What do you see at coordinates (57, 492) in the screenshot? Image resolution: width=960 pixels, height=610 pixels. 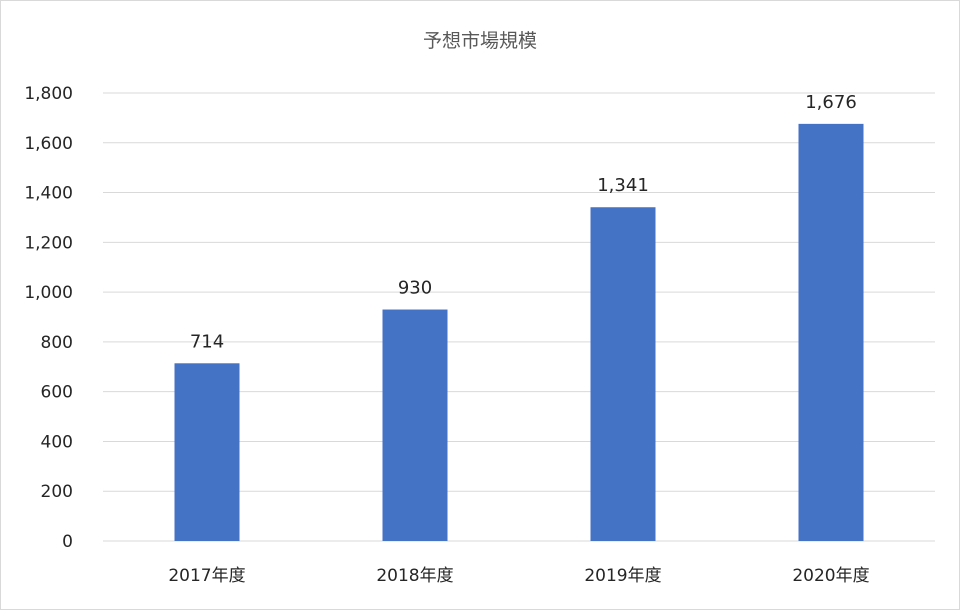 I see `y-tick-label: 200` at bounding box center [57, 492].